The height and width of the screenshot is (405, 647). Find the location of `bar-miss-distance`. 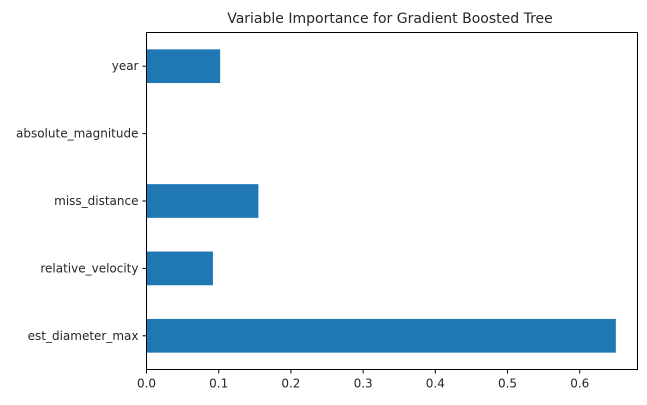

bar-miss-distance is located at coordinates (202, 201).